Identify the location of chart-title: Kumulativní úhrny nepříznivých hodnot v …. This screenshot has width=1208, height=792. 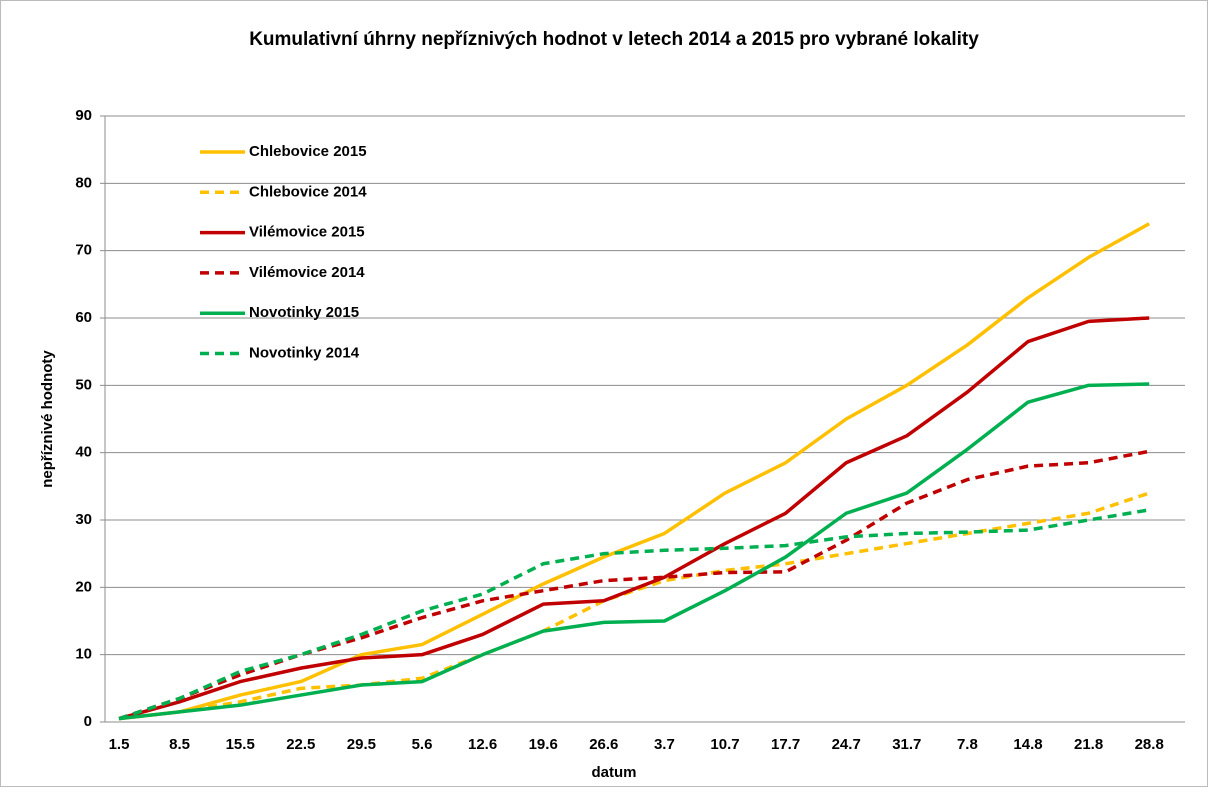
(614, 39).